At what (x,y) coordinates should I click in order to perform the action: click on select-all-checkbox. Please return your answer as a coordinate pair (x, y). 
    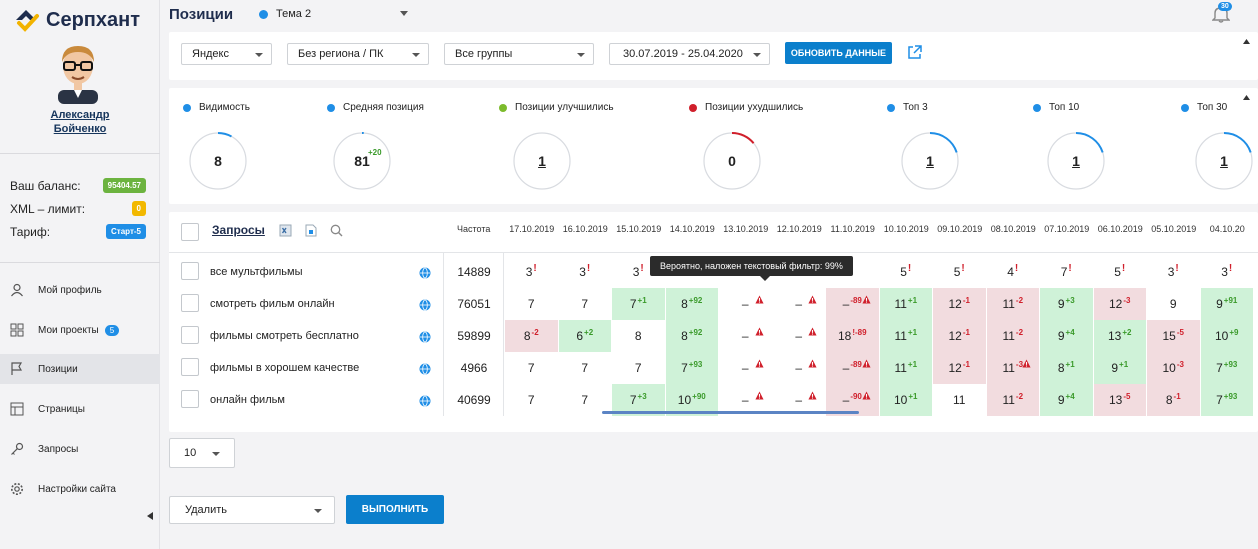
    Looking at the image, I should click on (190, 232).